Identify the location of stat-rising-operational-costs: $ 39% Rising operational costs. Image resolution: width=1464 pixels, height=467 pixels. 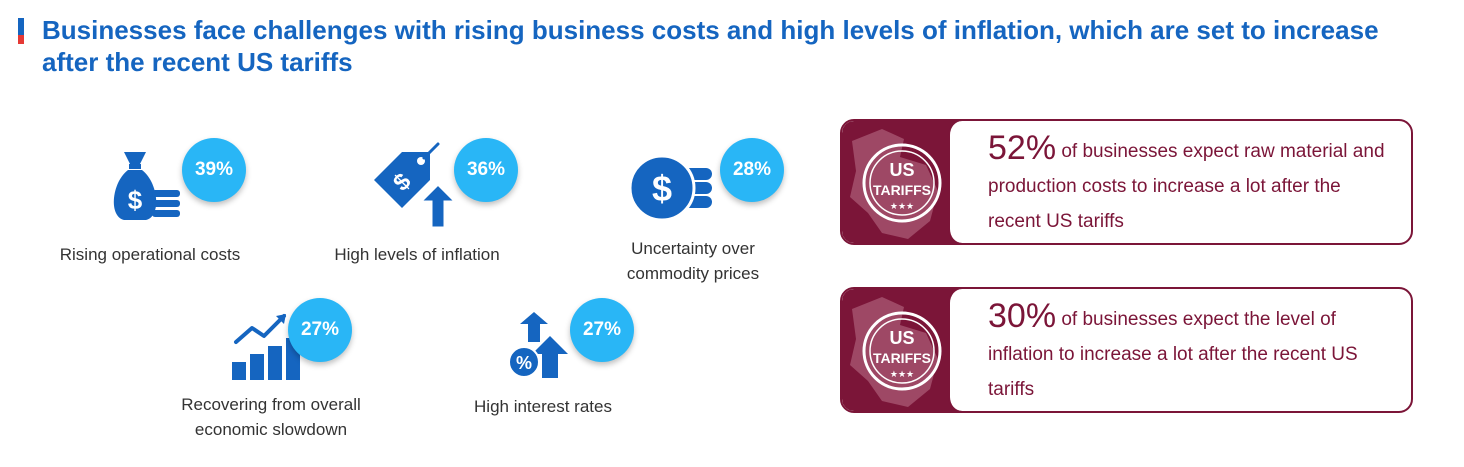
(150, 200).